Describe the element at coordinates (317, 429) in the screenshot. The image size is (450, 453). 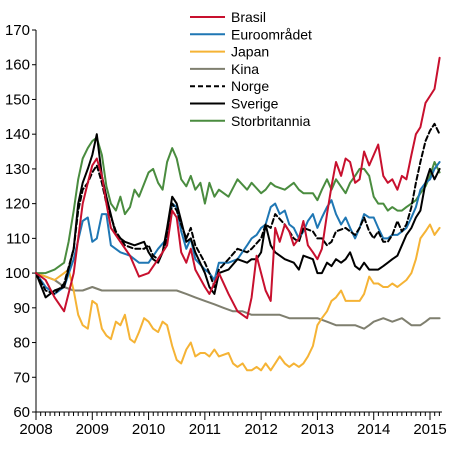
I see `x-tick-label: 2013` at that location.